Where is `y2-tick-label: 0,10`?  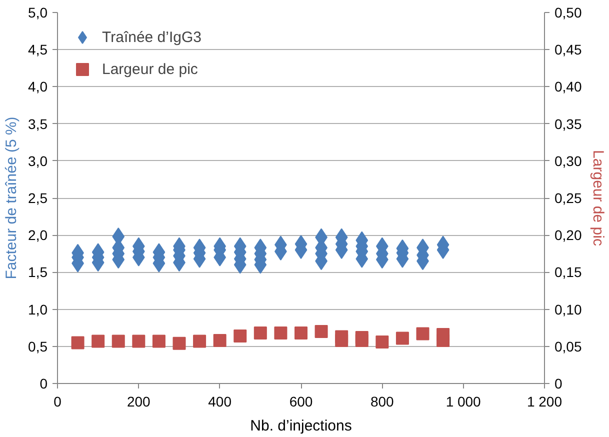
y2-tick-label: 0,10 is located at coordinates (568, 309).